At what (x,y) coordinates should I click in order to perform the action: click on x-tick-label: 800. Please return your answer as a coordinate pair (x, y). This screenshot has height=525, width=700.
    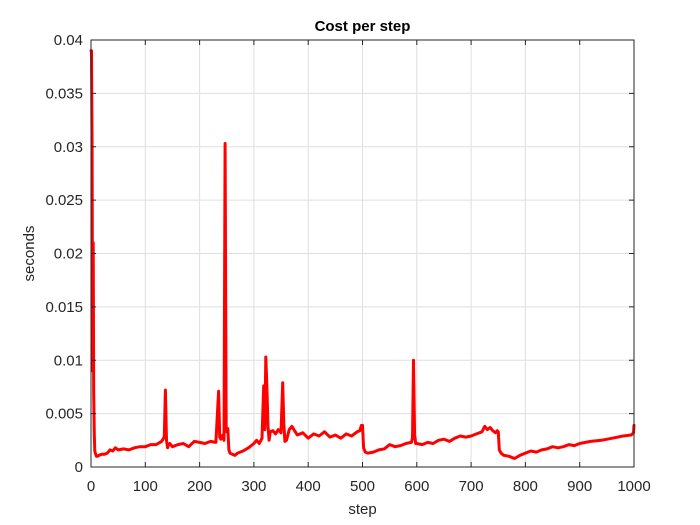
    Looking at the image, I should click on (525, 486).